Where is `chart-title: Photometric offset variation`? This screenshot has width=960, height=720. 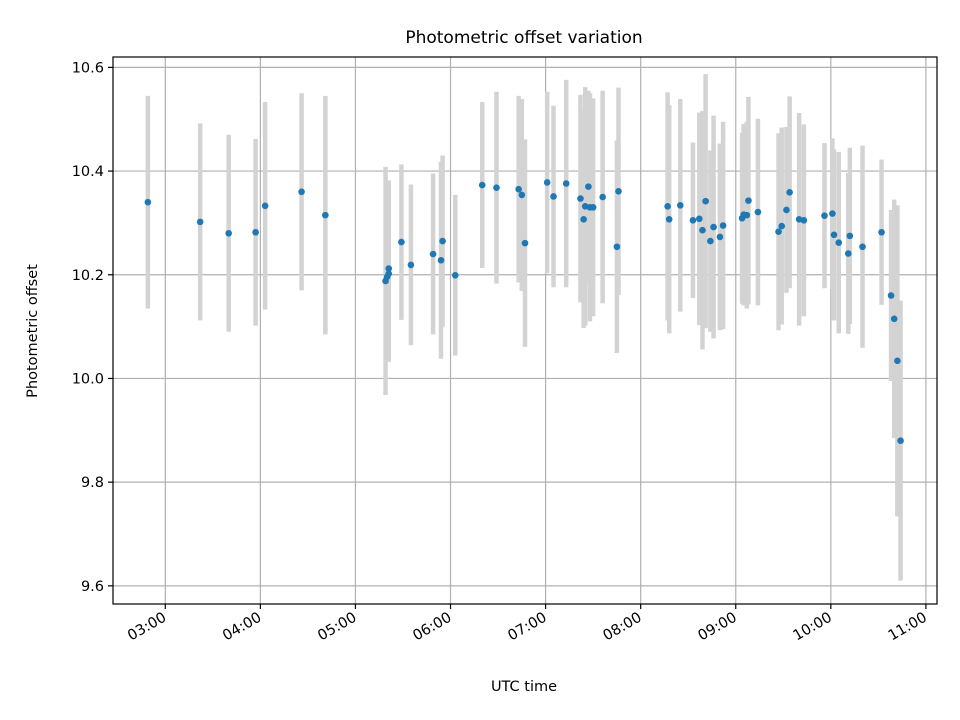 chart-title: Photometric offset variation is located at coordinates (523, 38).